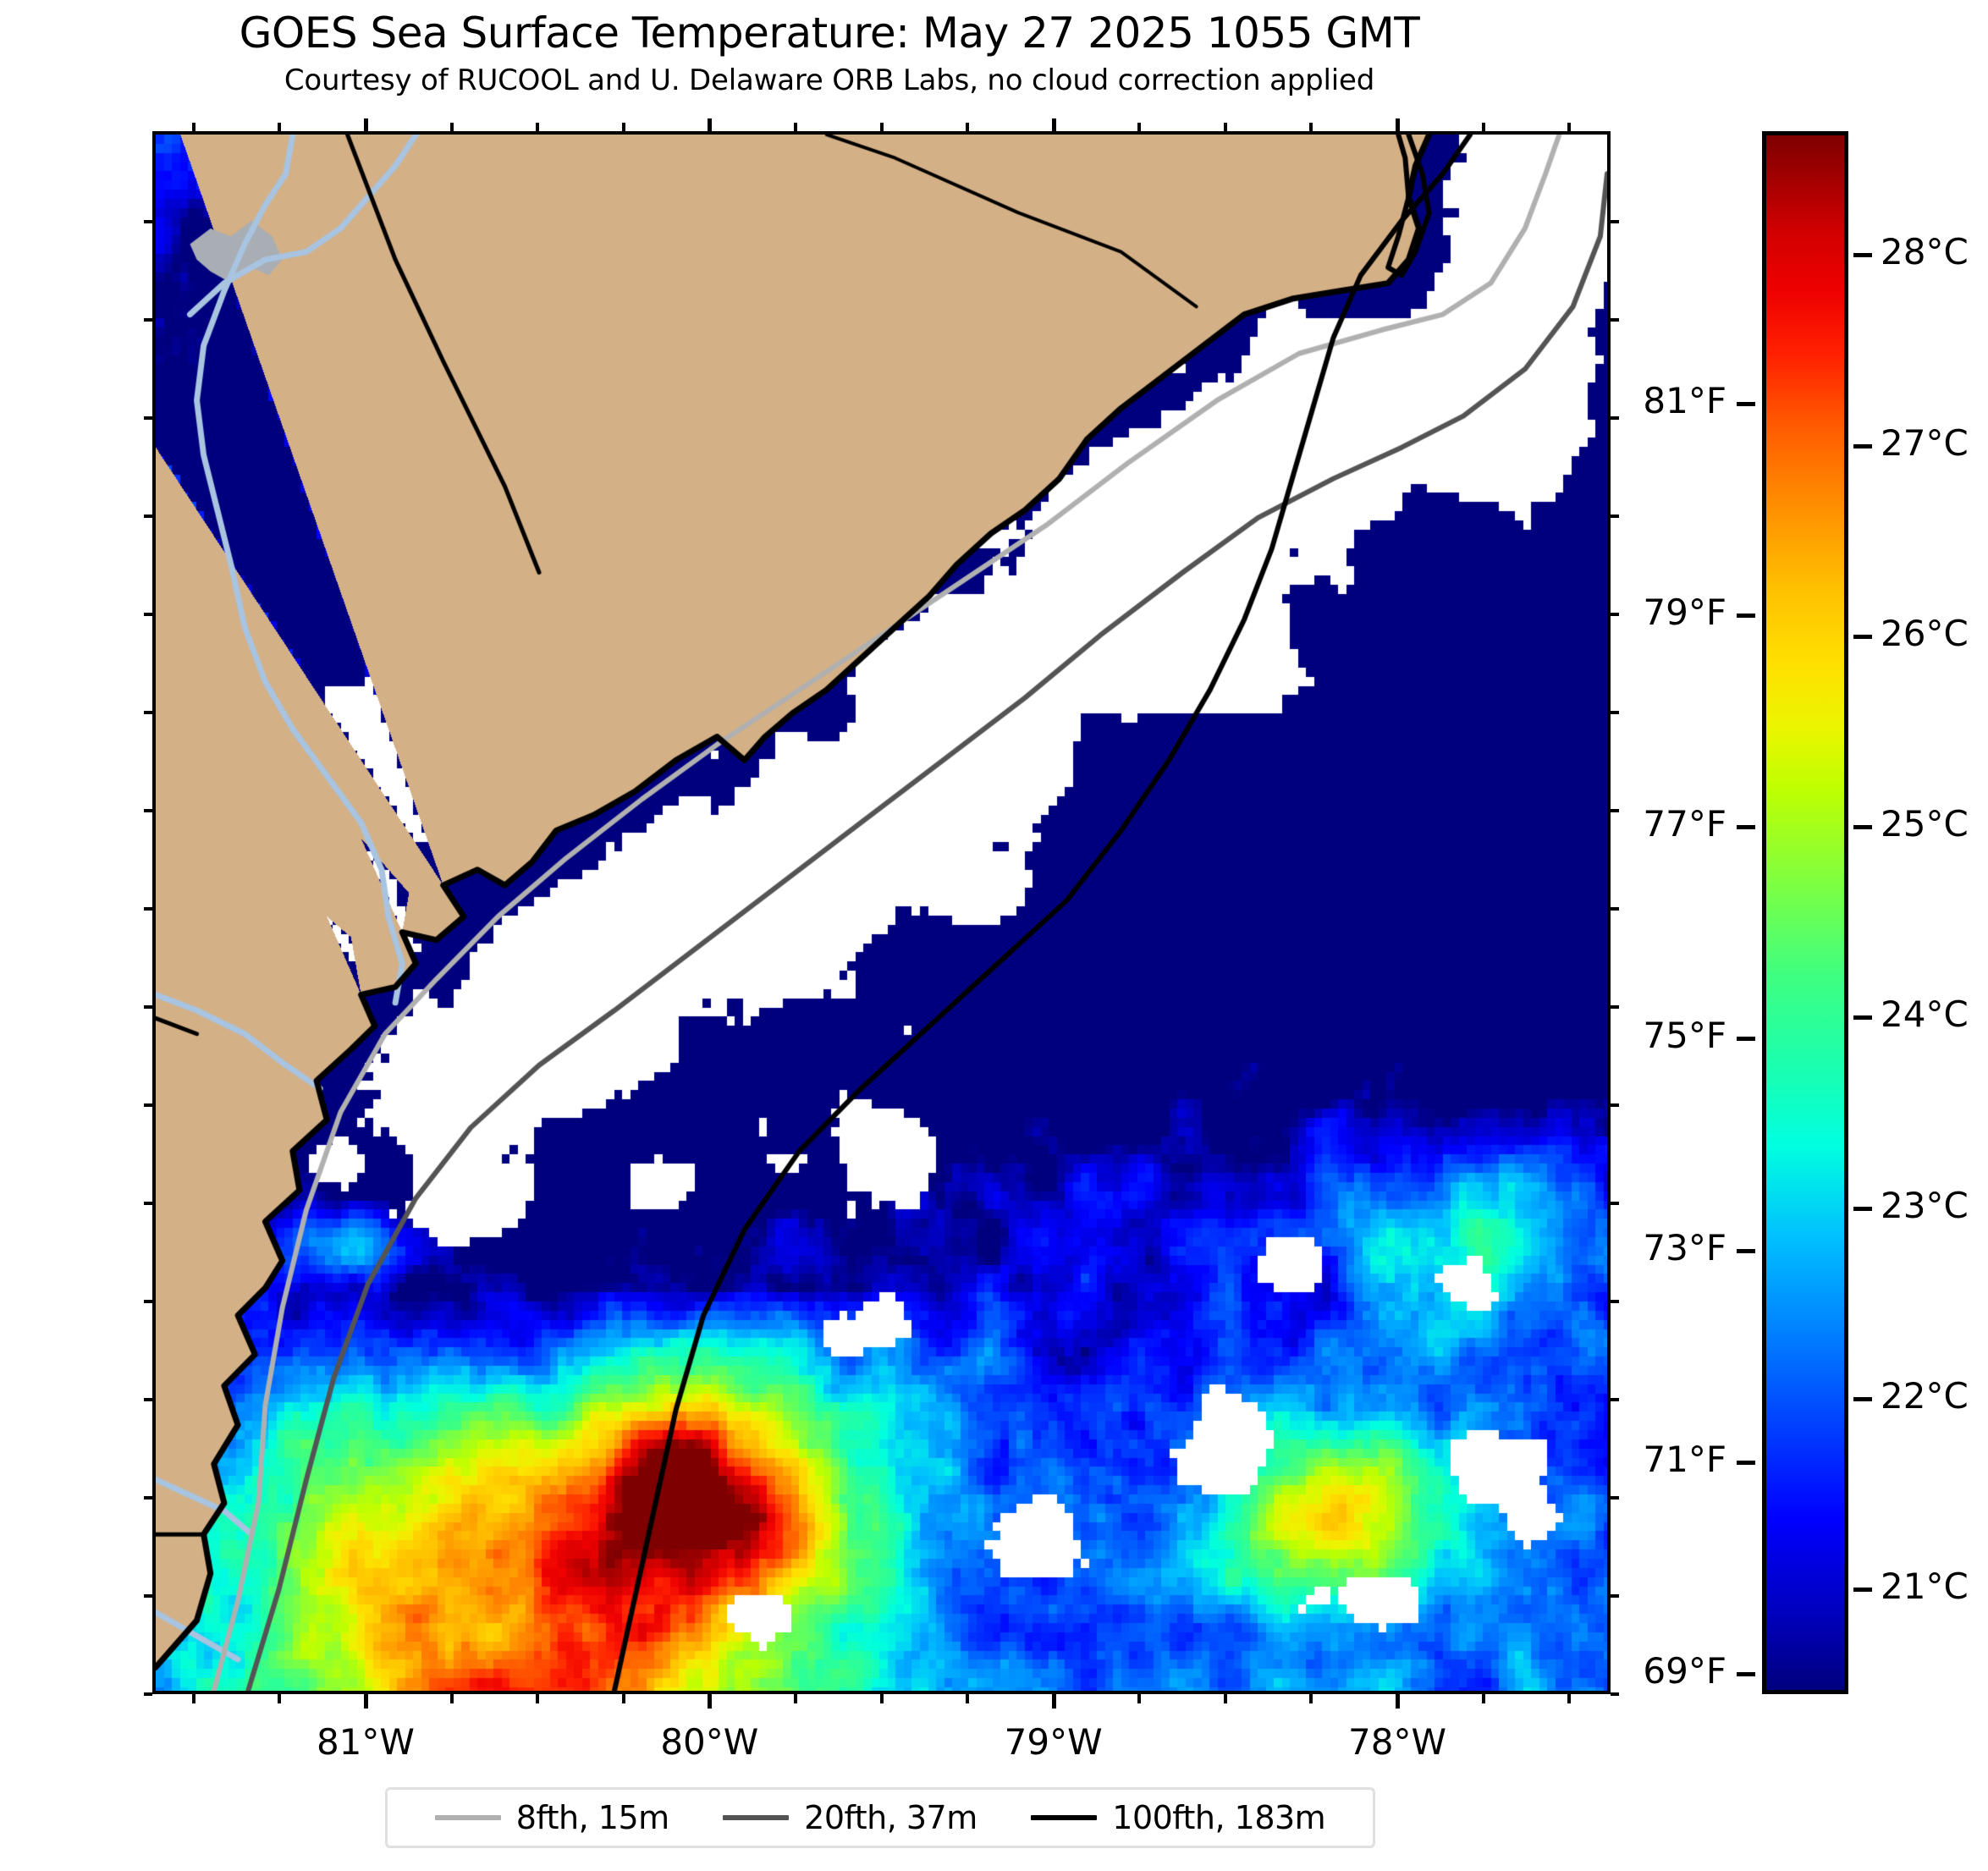  I want to click on colorbar-label-f: 71°F, so click(1684, 1459).